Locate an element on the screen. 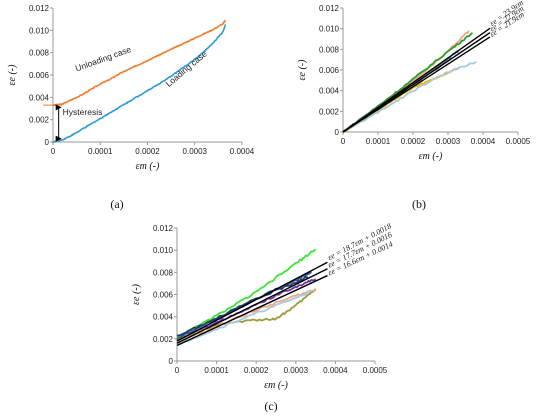 The height and width of the screenshot is (419, 550). panel-label: (b) is located at coordinates (419, 204).